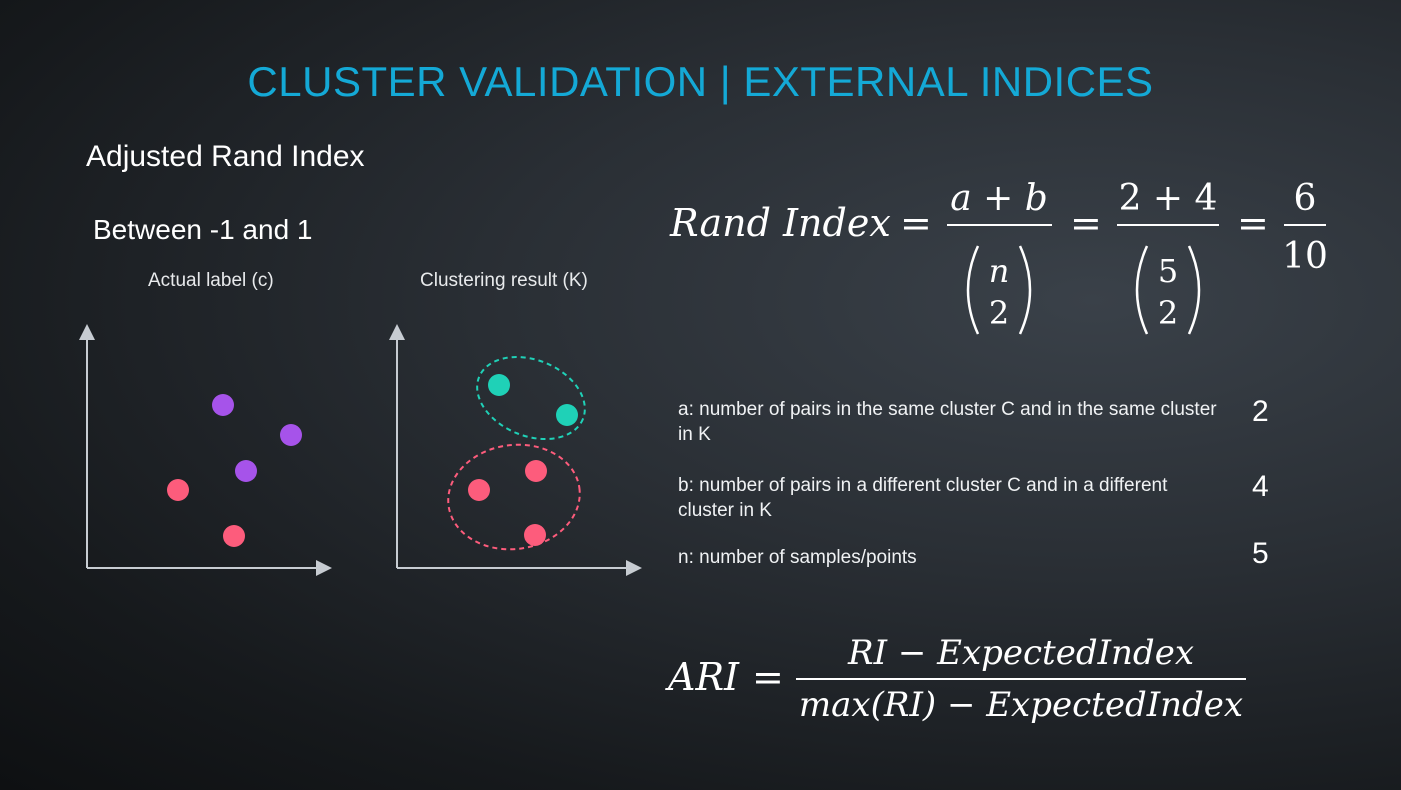 This screenshot has height=790, width=1401. I want to click on definition-b-value: 4, so click(1260, 486).